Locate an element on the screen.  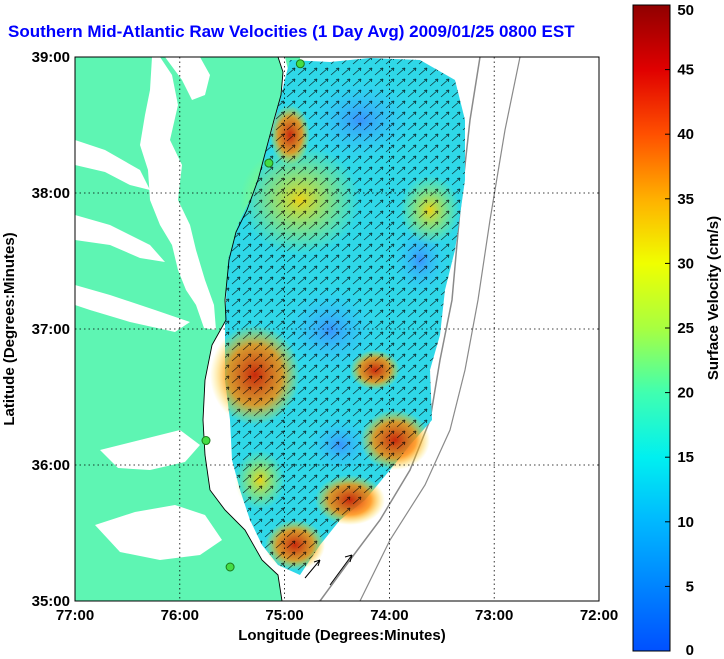
y-tick-label: 37:00 is located at coordinates (51, 329).